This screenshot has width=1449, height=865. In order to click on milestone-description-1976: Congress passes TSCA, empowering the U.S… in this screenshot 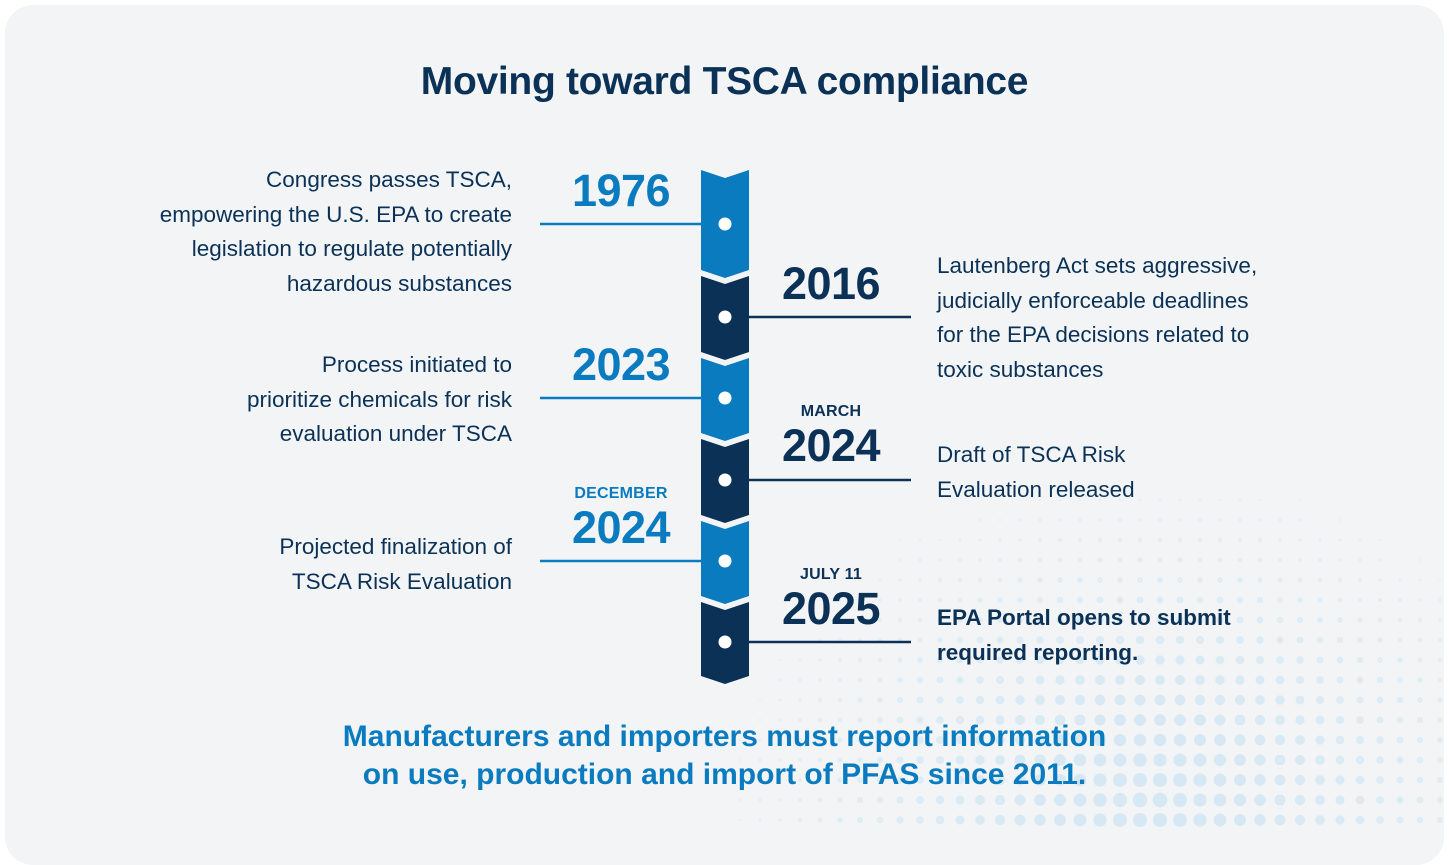, I will do `click(335, 231)`.